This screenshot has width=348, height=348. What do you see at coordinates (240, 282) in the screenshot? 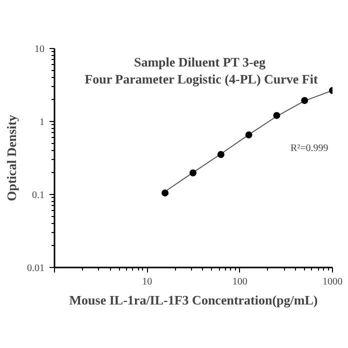
I see `x-tick-label: 100` at bounding box center [240, 282].